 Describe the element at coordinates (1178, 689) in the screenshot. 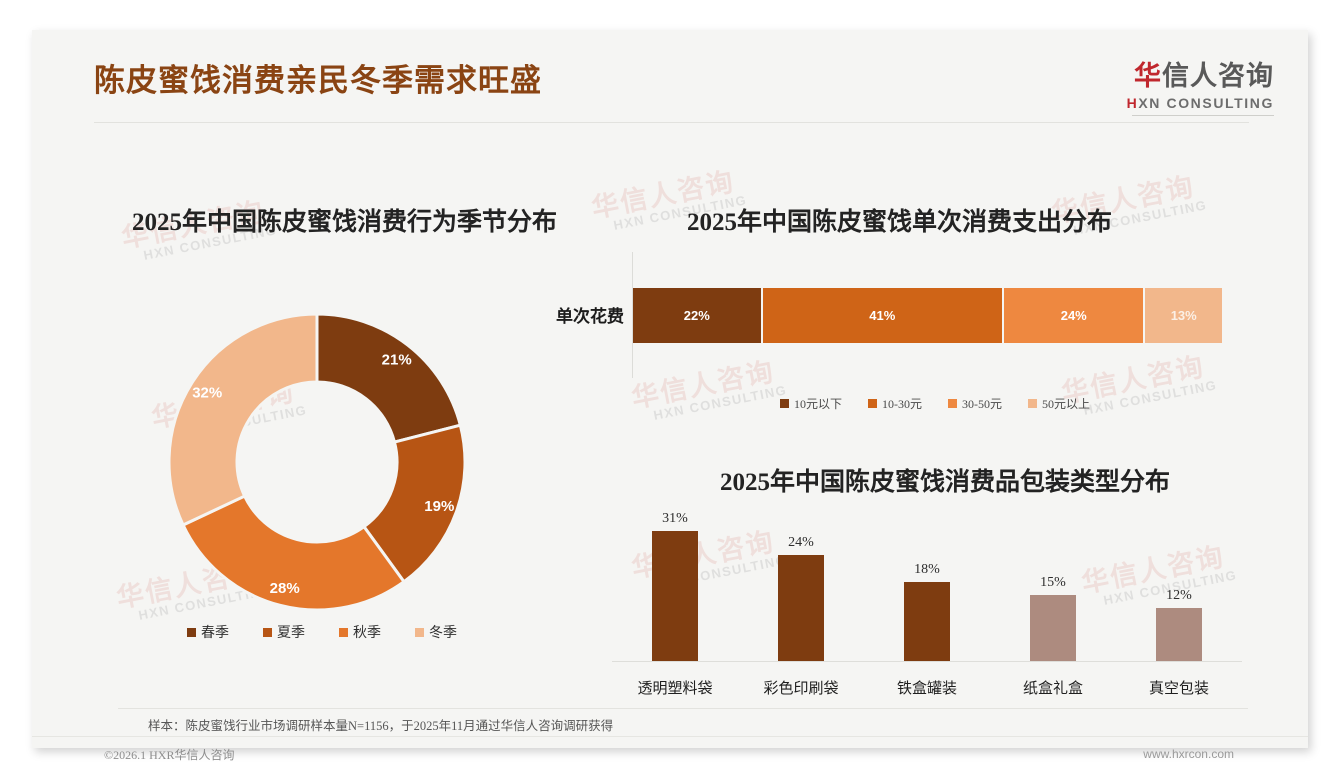

I see `column-category-label: 真空包装` at that location.